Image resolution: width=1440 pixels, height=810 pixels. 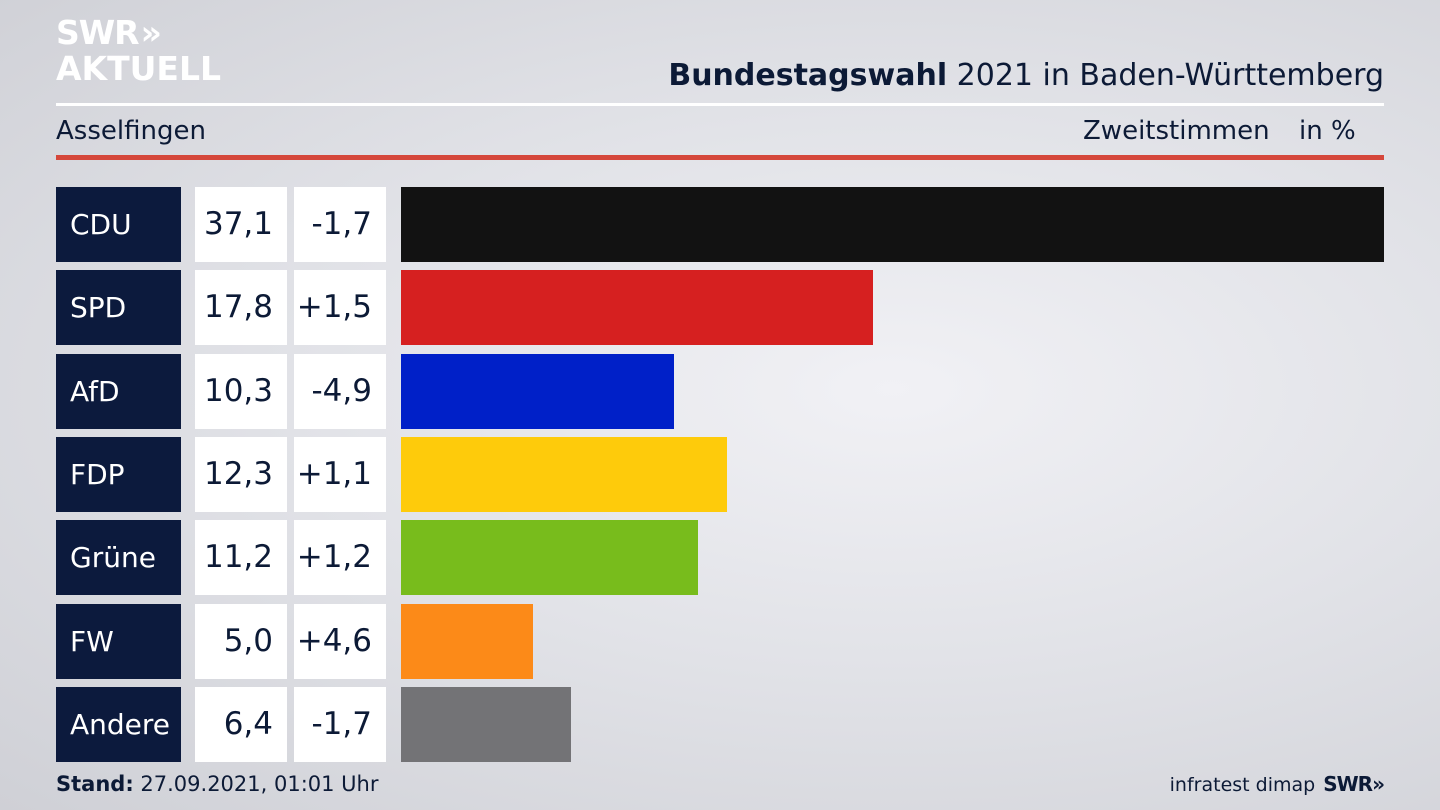 I want to click on chart-row: CDU 37,1 -1,7, so click(x=720, y=224).